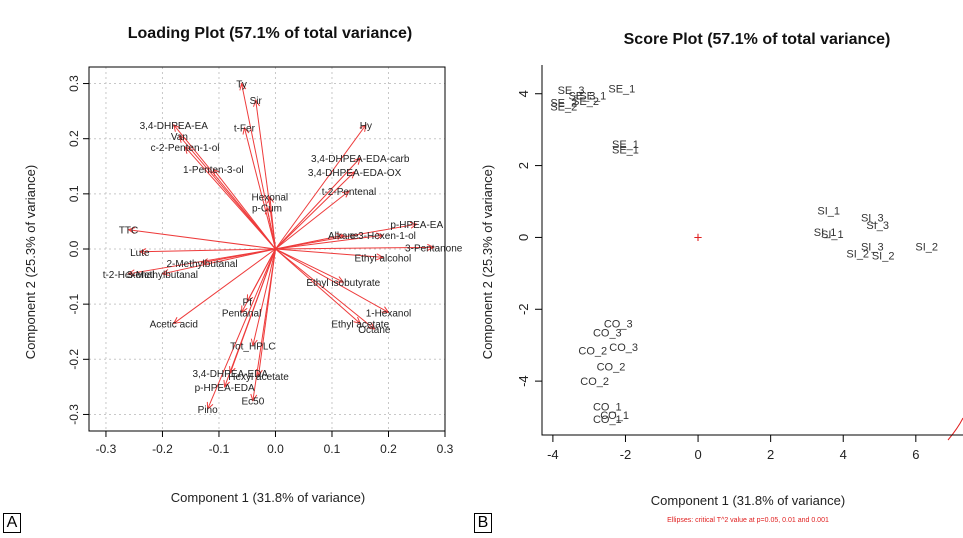 Image resolution: width=963 pixels, height=538 pixels. I want to click on loading-variable-label: Ty, so click(241, 85).